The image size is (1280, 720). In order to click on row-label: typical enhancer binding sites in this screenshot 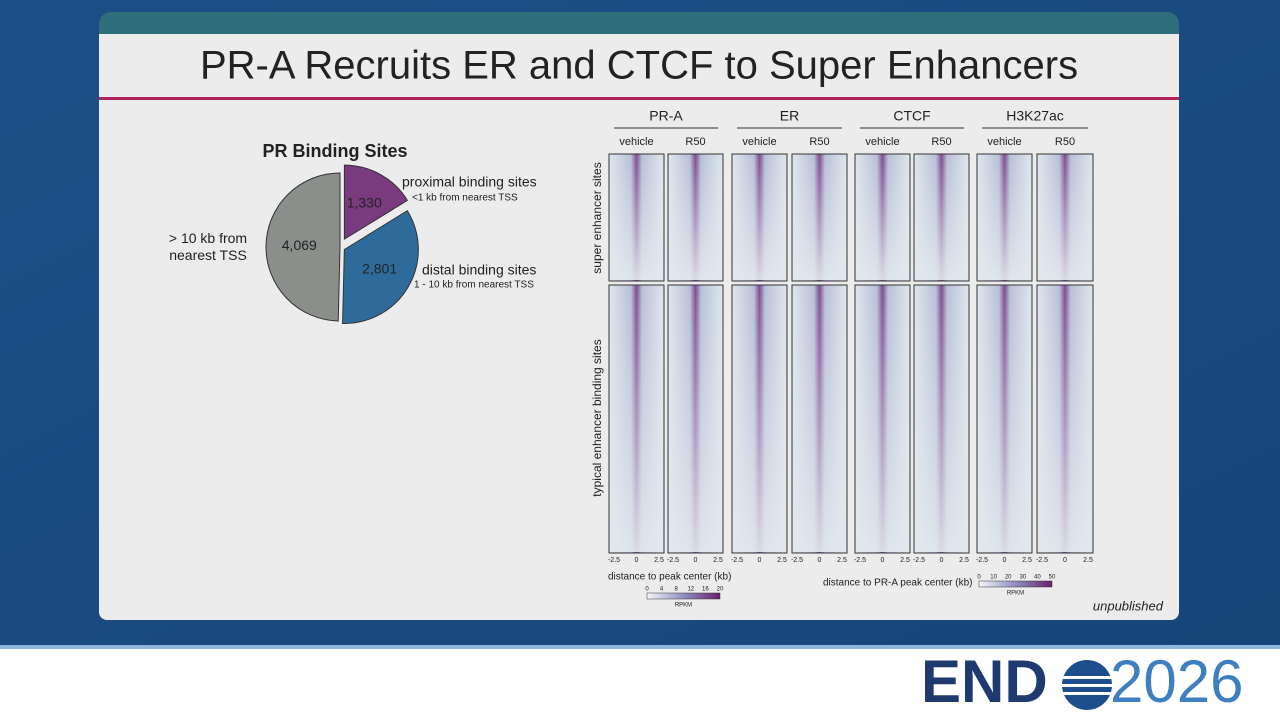, I will do `click(597, 417)`.